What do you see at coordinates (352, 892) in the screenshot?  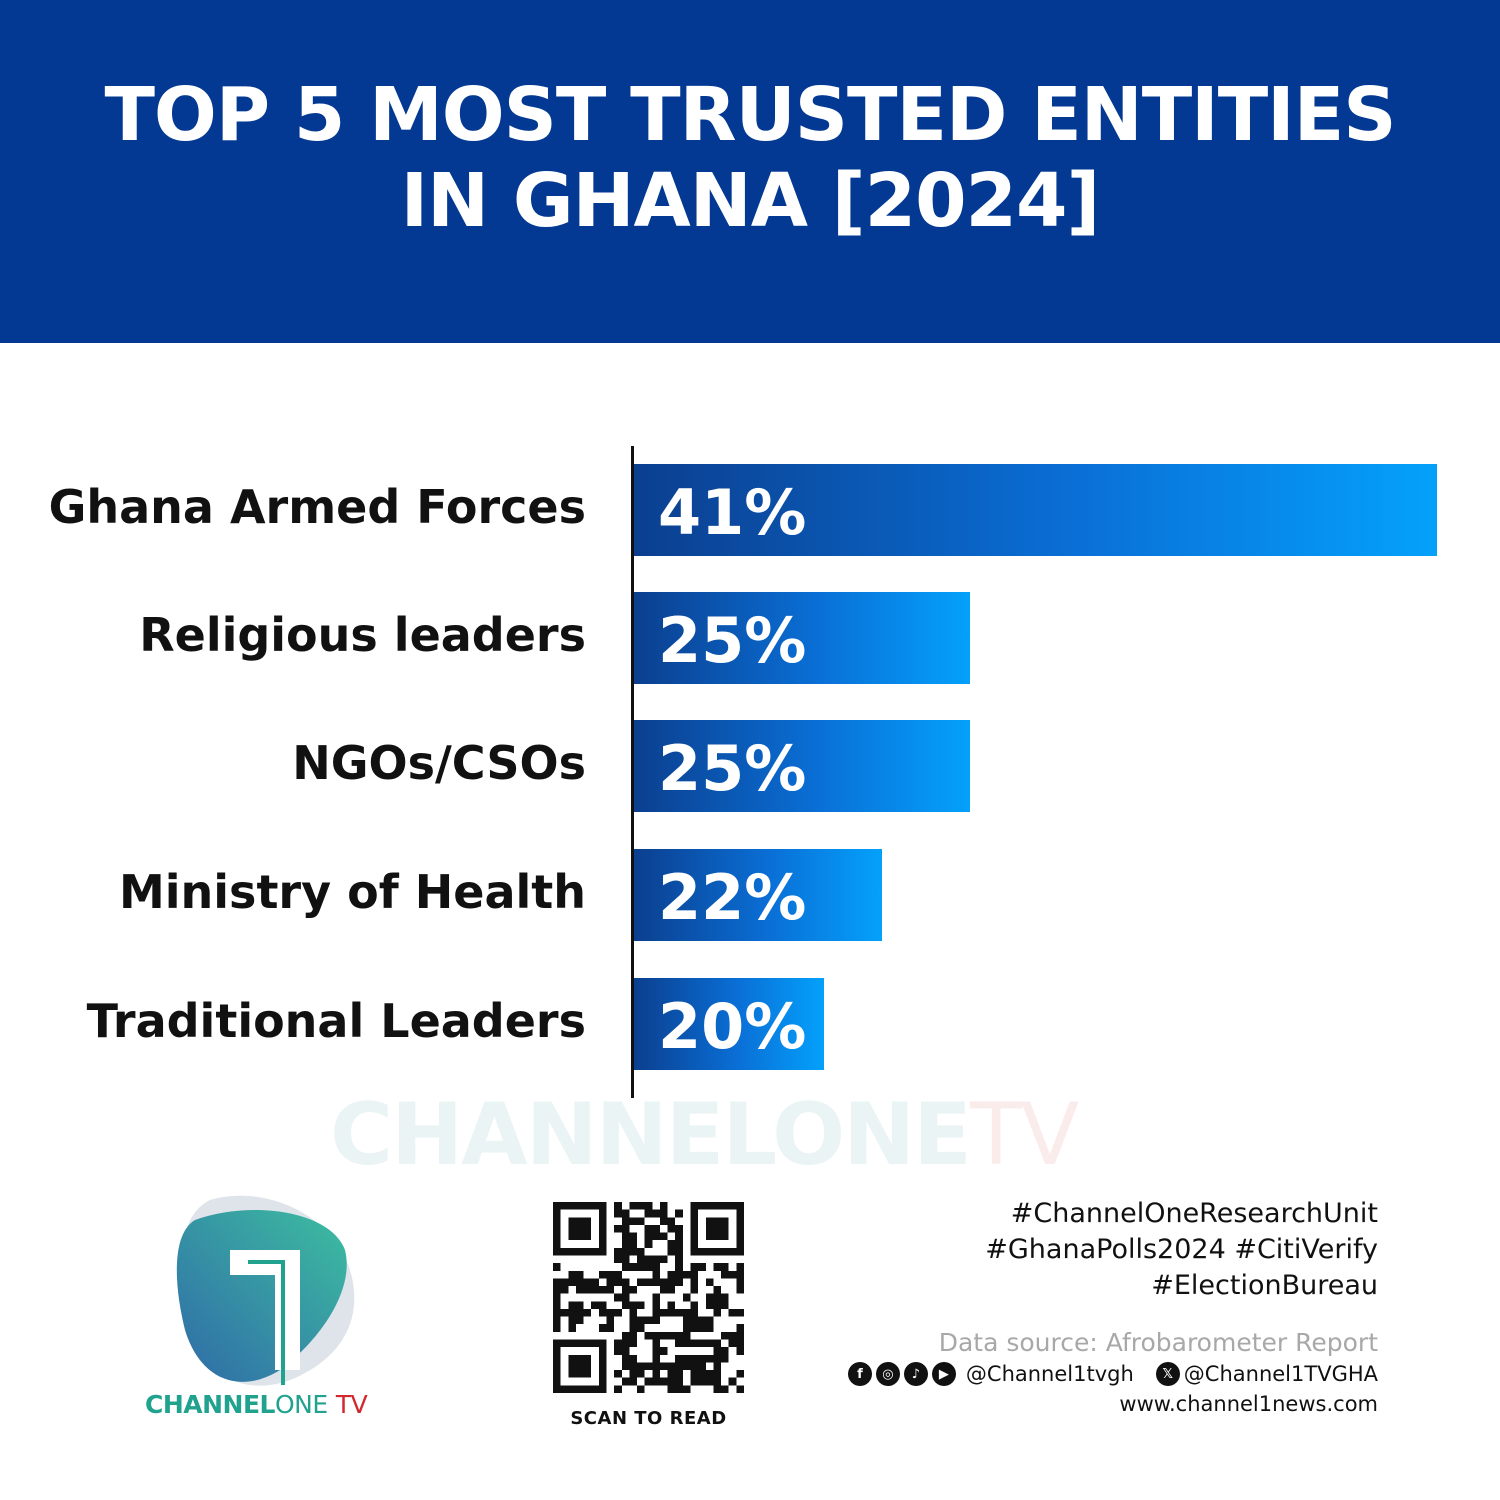 I see `category-label: Ministry of Health` at bounding box center [352, 892].